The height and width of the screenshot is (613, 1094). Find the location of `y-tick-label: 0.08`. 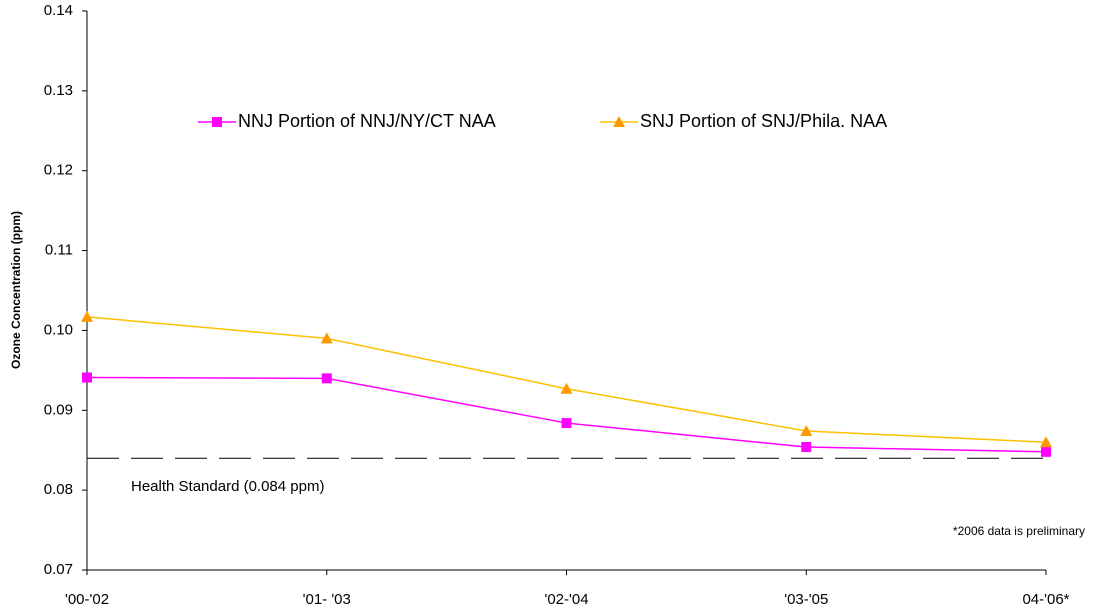

y-tick-label: 0.08 is located at coordinates (58, 489).